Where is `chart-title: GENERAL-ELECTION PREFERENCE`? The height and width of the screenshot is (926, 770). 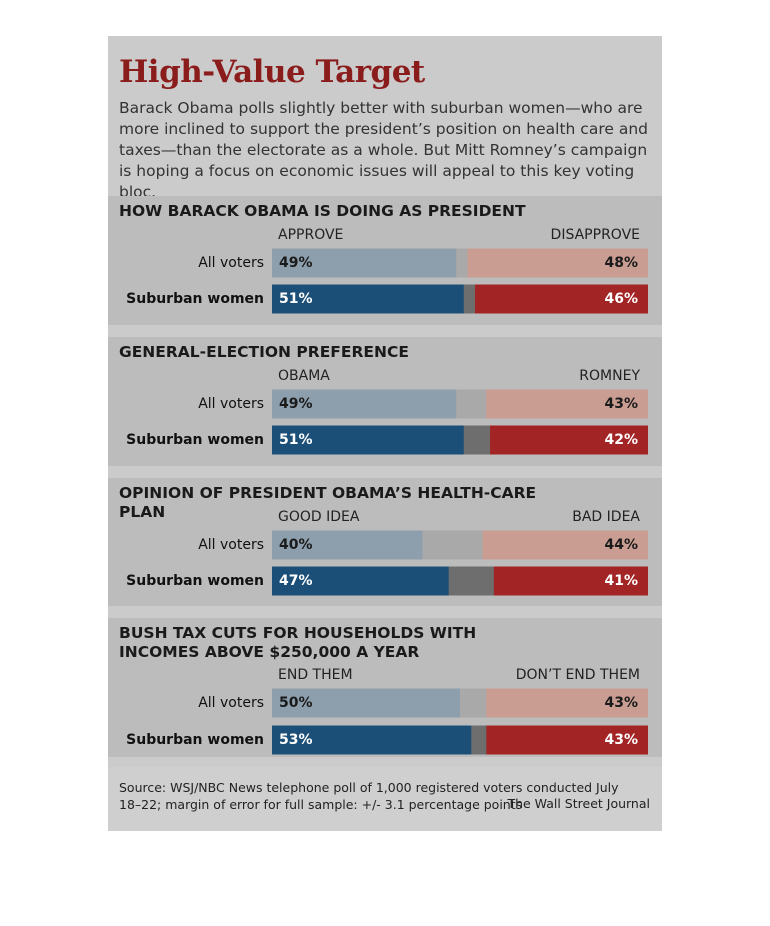 chart-title: GENERAL-ELECTION PREFERENCE is located at coordinates (264, 352).